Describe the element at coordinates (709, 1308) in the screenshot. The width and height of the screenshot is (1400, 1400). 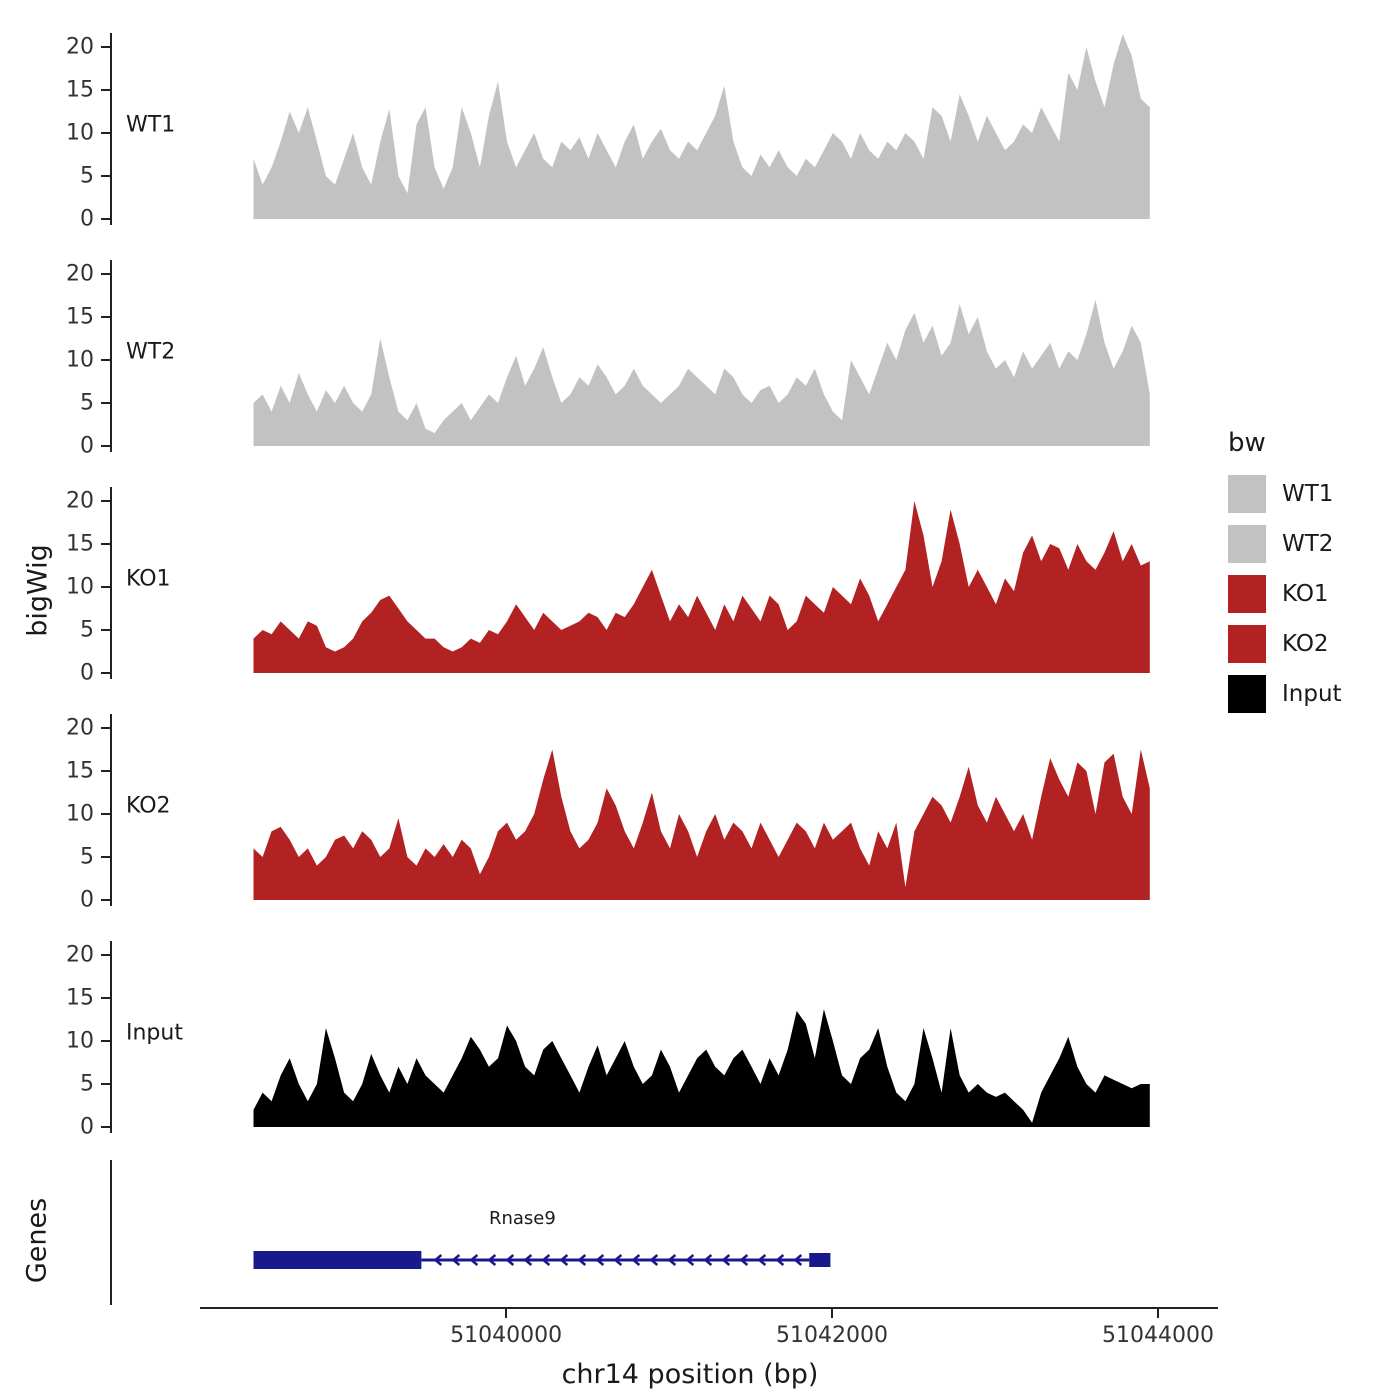
I see `x-axis-line` at that location.